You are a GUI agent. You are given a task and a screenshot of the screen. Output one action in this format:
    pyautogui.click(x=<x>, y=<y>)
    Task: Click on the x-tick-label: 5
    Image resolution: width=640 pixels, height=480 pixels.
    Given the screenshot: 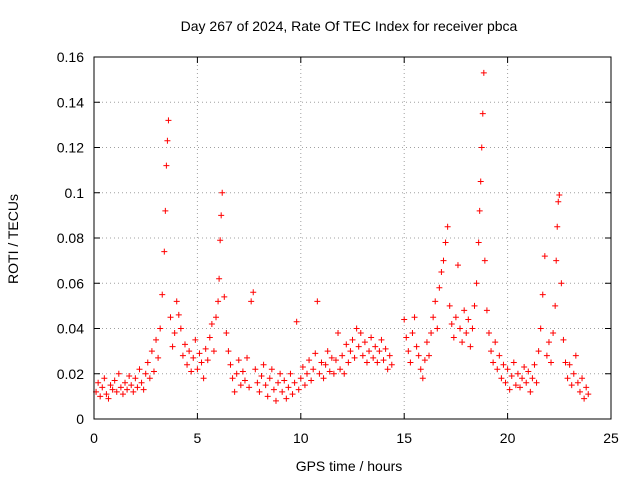 What is the action you would take?
    pyautogui.click(x=198, y=438)
    